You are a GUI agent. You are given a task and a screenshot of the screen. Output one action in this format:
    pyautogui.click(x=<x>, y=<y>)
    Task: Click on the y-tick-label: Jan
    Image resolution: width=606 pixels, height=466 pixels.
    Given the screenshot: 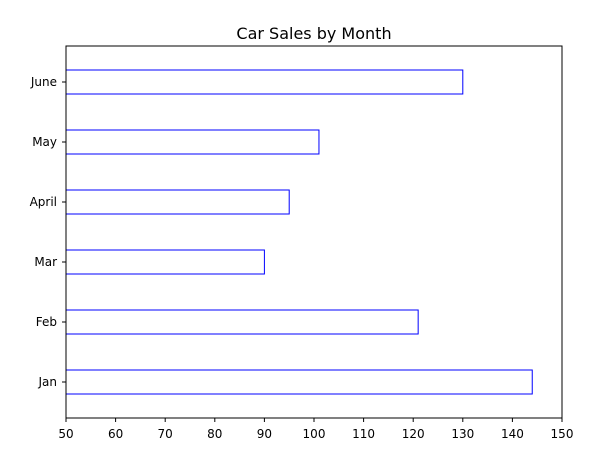 What is the action you would take?
    pyautogui.click(x=48, y=382)
    